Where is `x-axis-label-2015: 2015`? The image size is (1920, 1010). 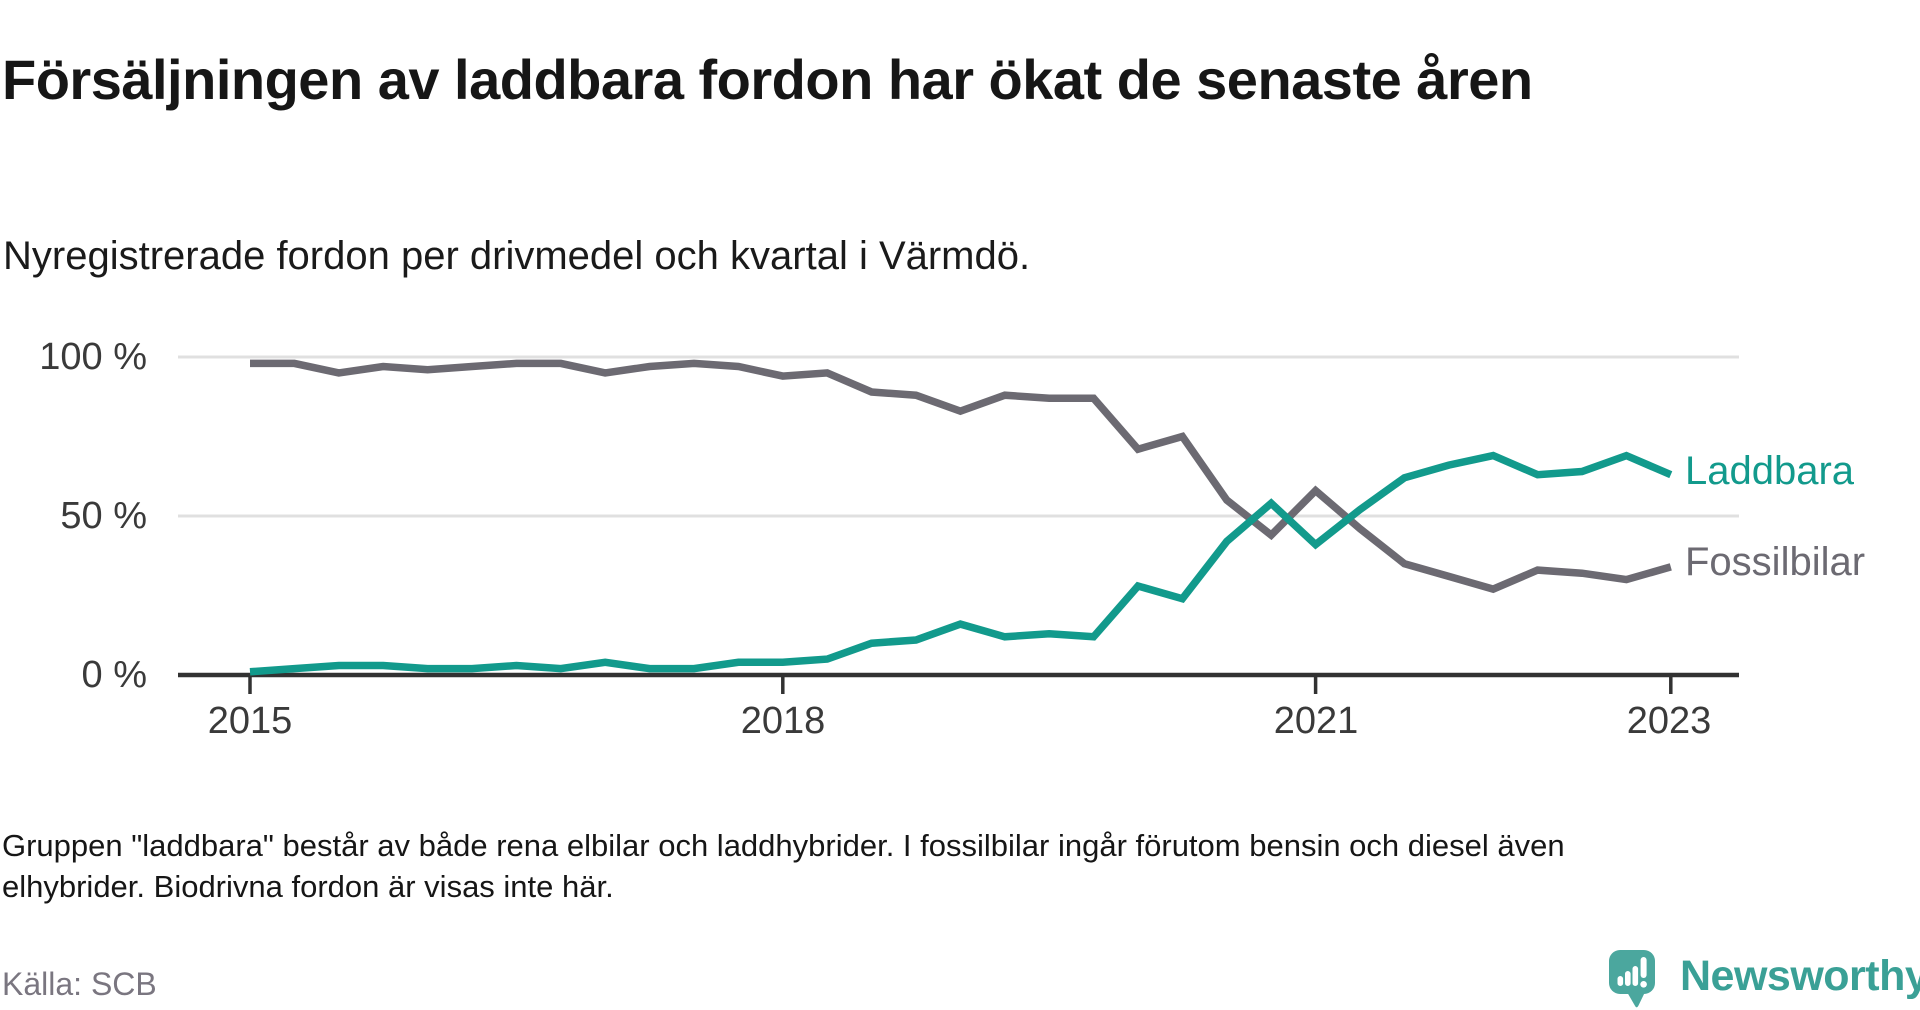 x-axis-label-2015: 2015 is located at coordinates (250, 721).